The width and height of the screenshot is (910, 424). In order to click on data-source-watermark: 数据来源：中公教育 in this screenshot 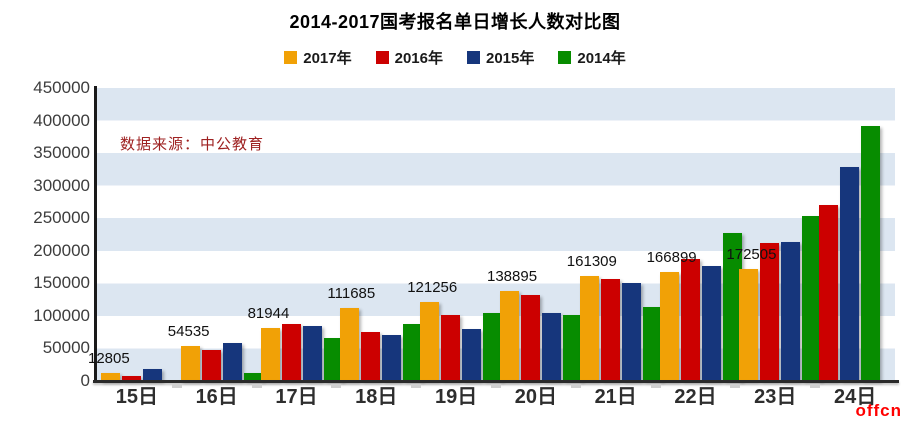, I will do `click(192, 144)`.